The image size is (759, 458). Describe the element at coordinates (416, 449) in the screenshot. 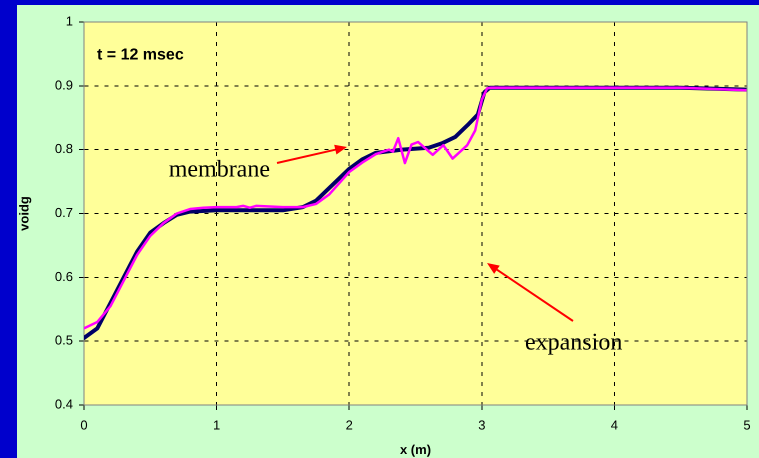

I see `x-axis-title: x (m)` at that location.